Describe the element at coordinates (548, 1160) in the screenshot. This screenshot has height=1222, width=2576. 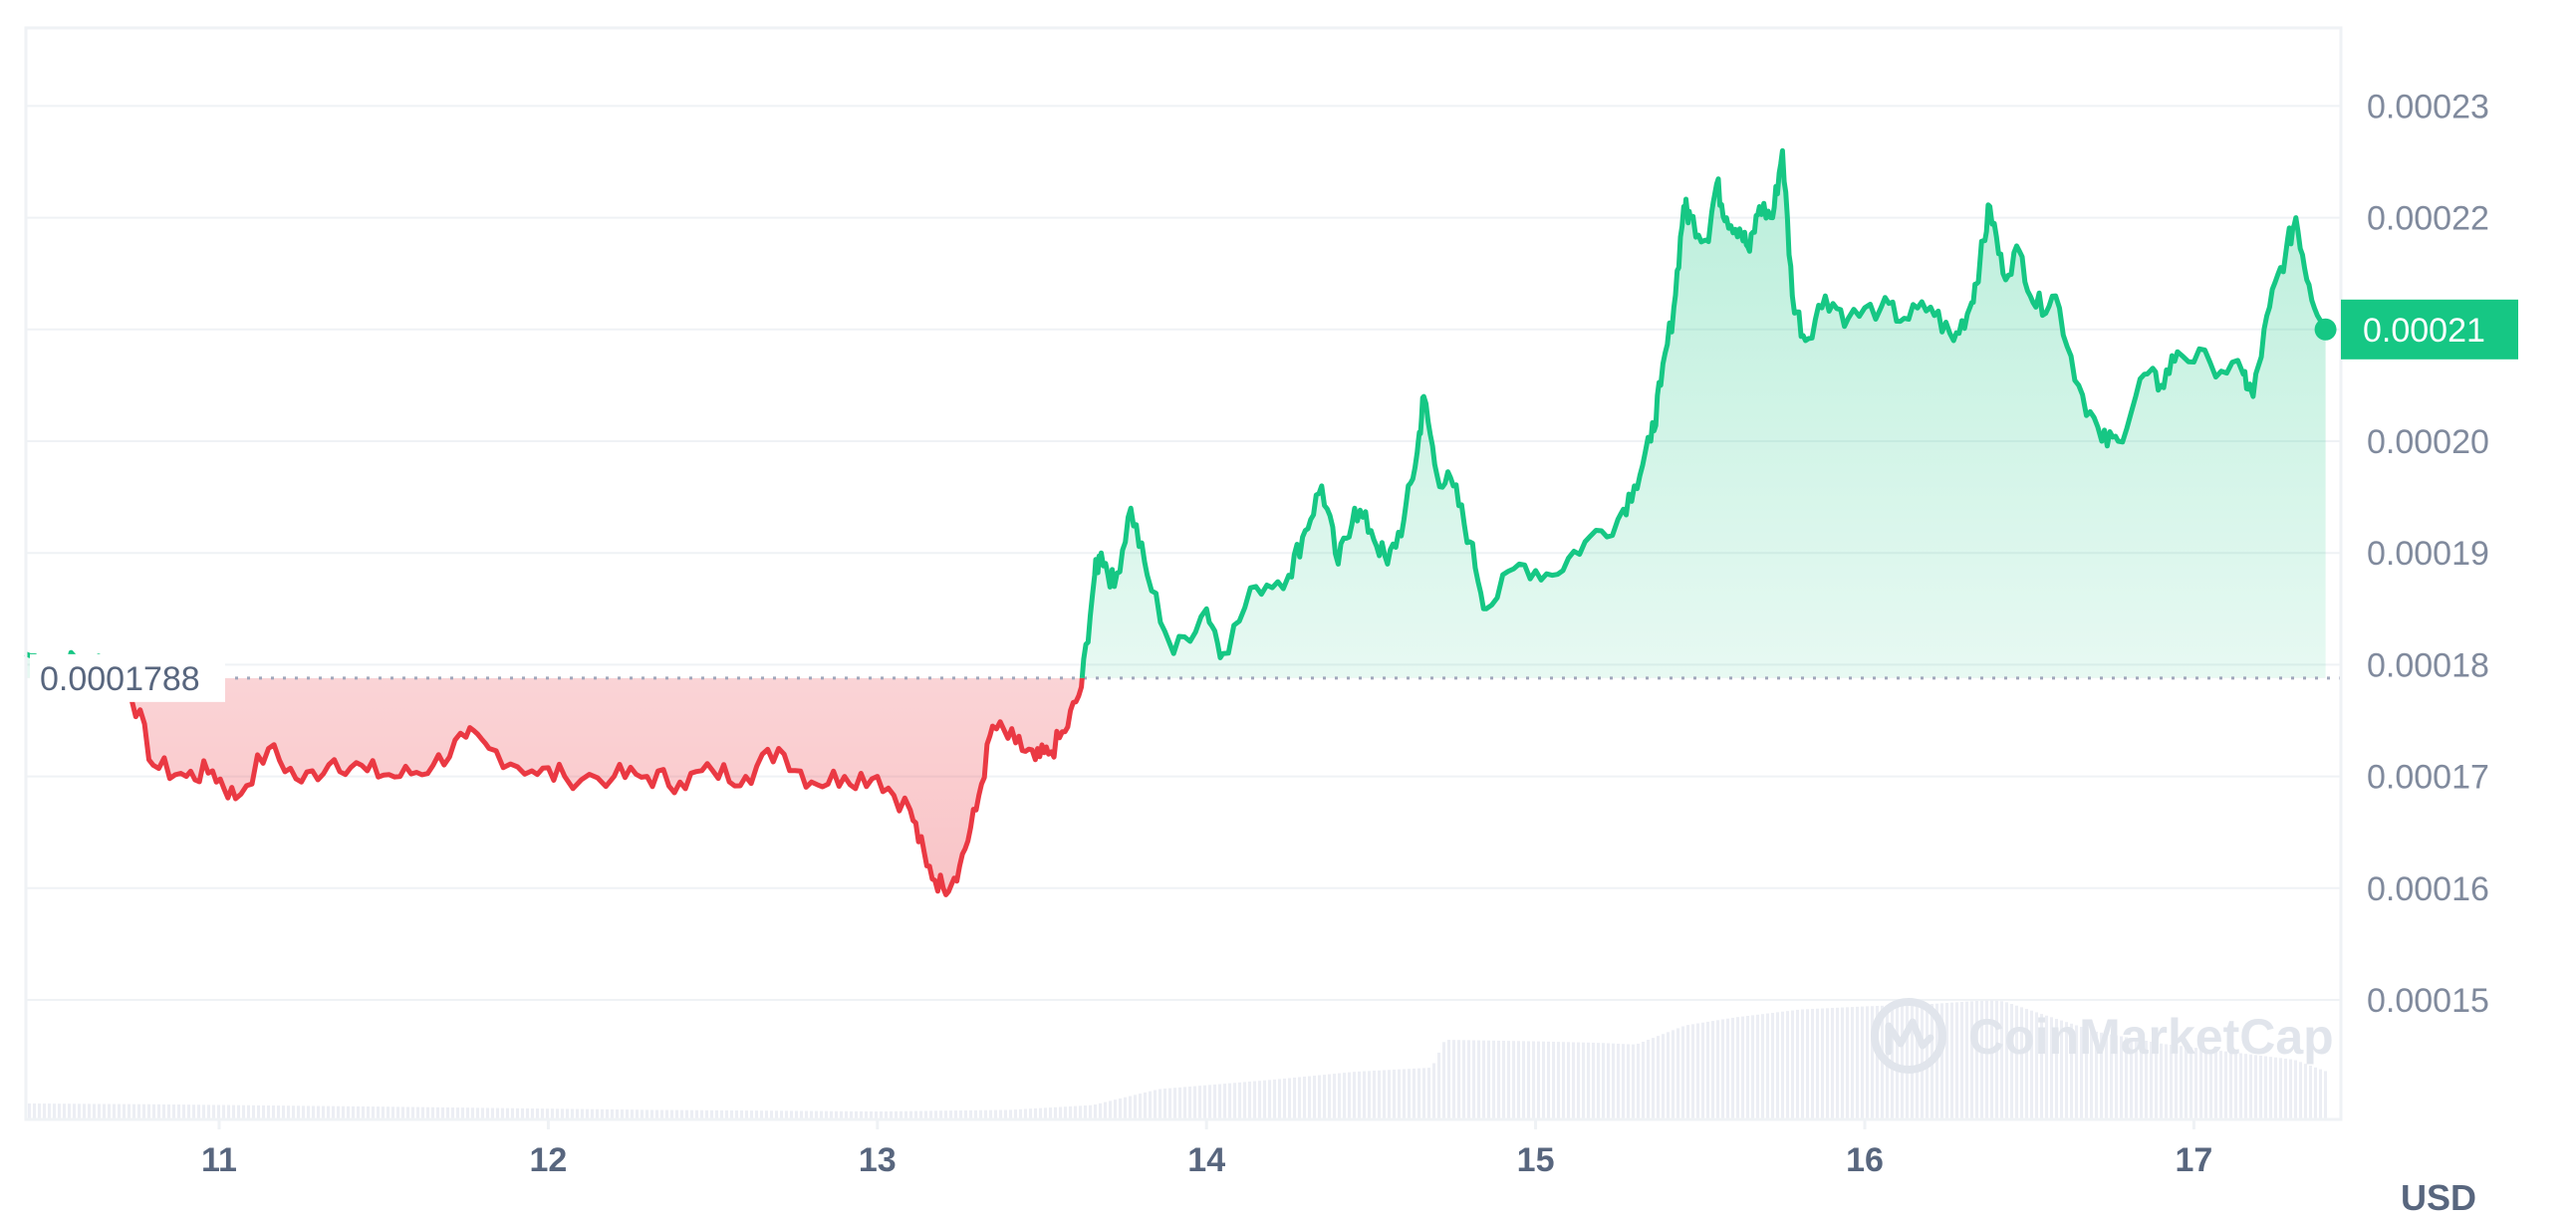
I see `x-tick-label: 12` at that location.